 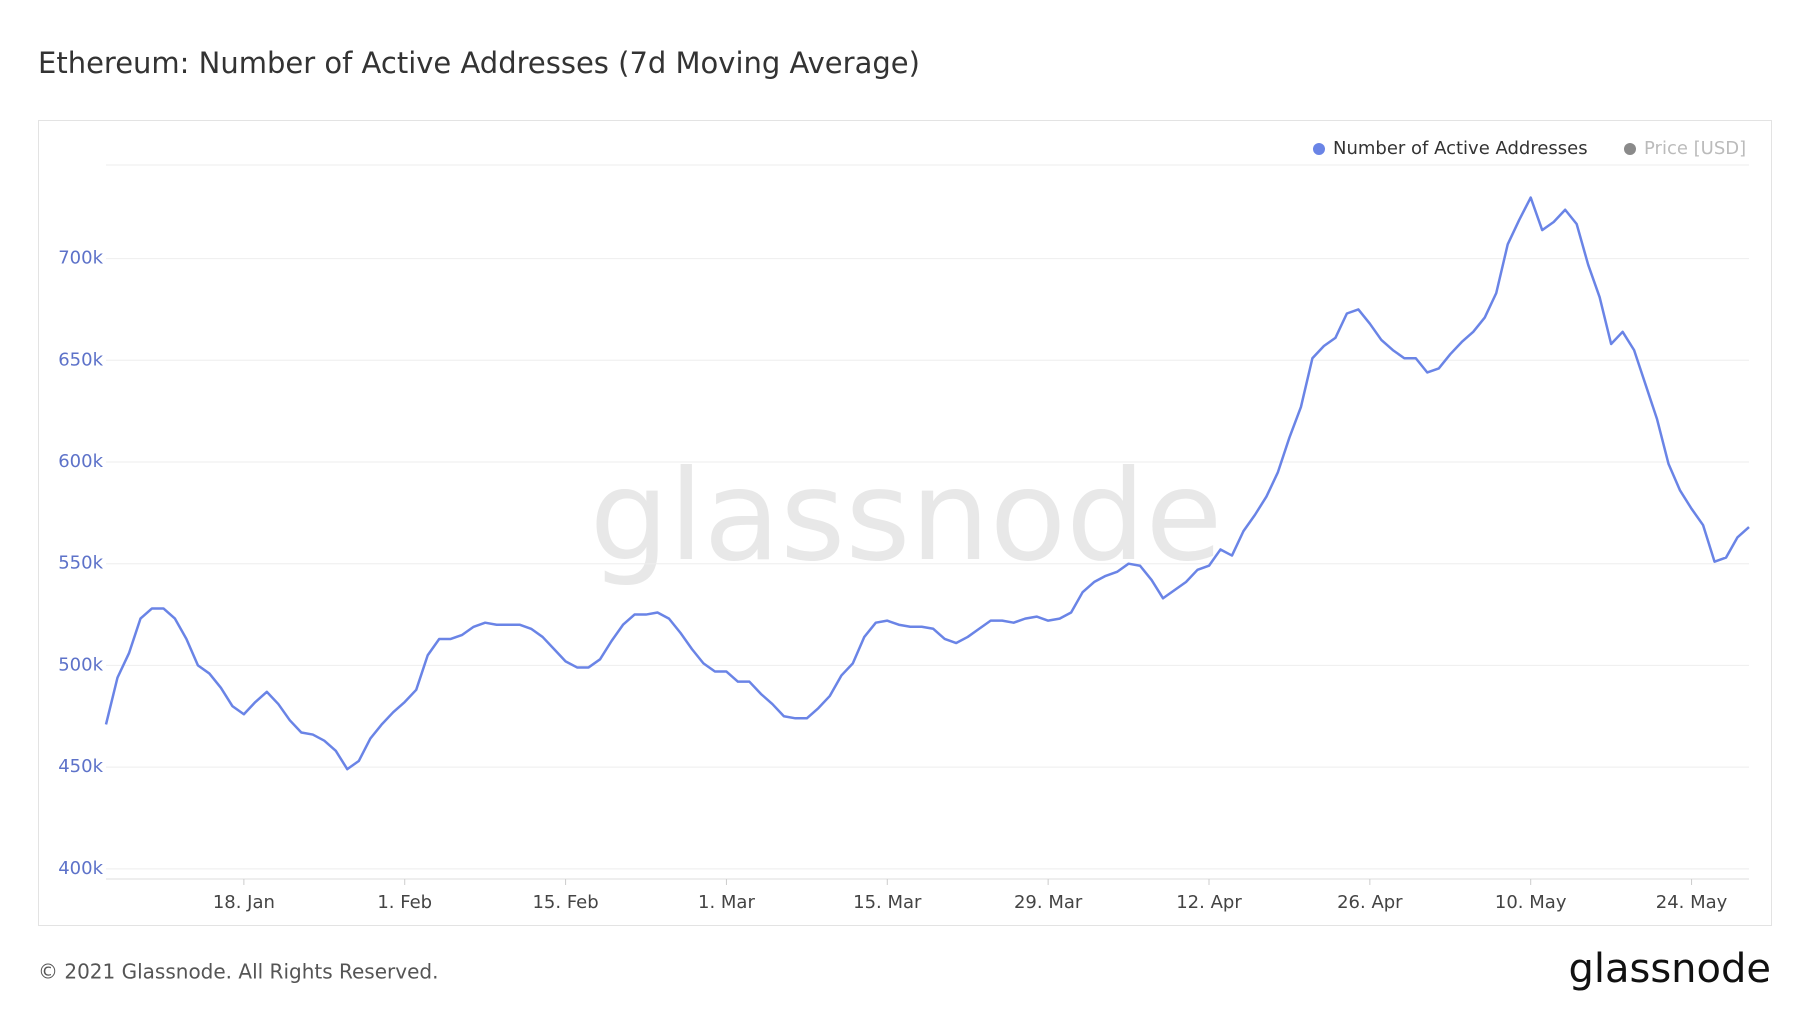 What do you see at coordinates (1209, 902) in the screenshot?
I see `x-tick-label: 12. Apr` at bounding box center [1209, 902].